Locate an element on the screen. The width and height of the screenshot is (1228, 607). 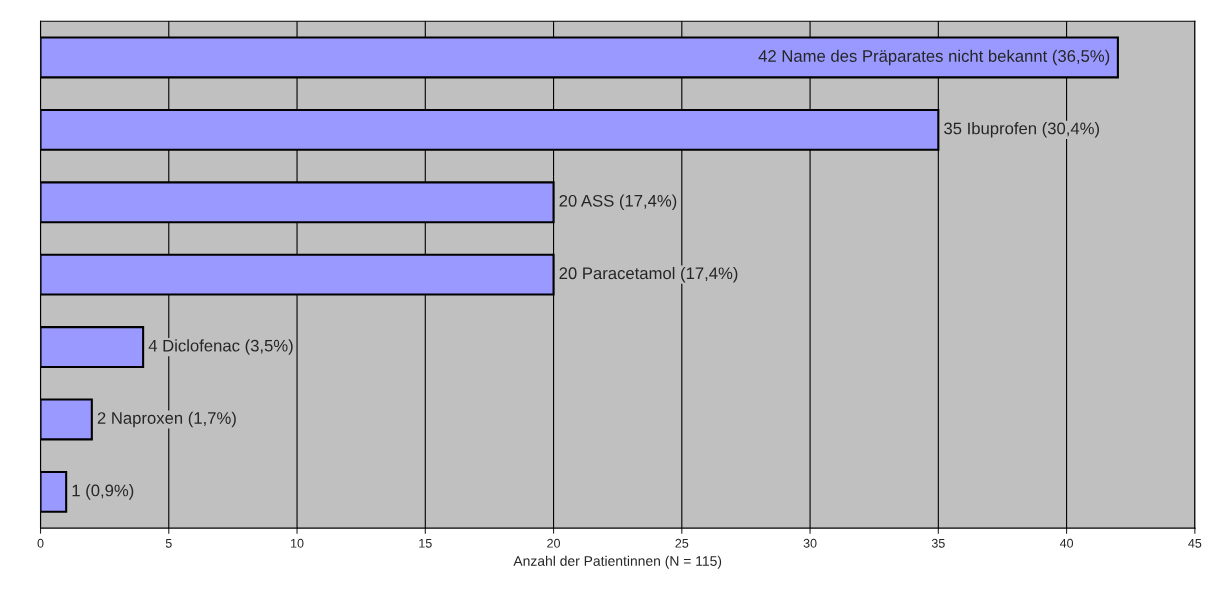
data-label: 20 Paracetamol (17,4%) is located at coordinates (648, 274).